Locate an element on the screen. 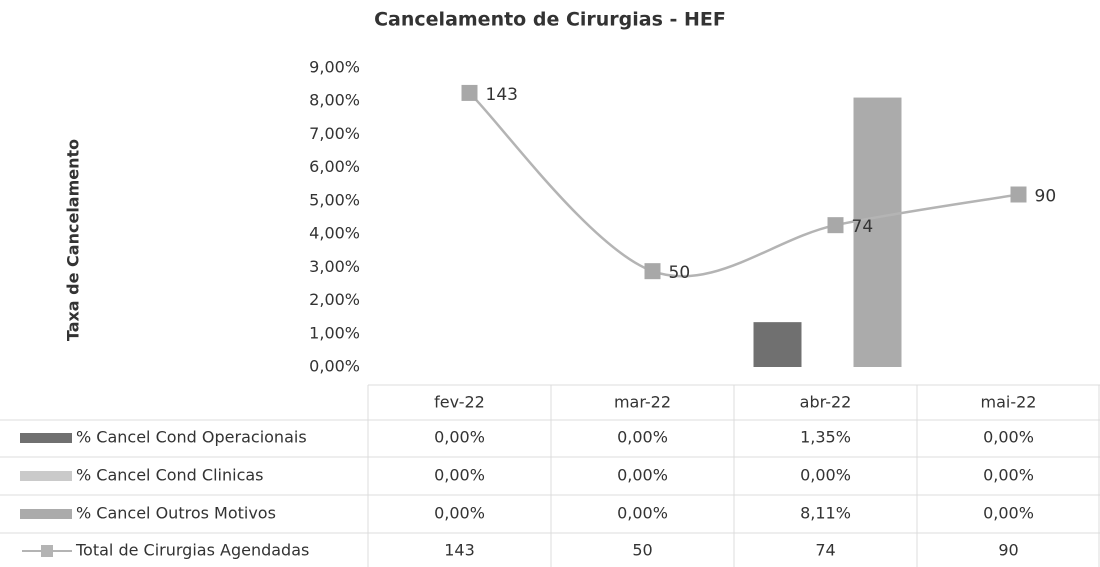 Image resolution: width=1100 pixels, height=567 pixels. chart-title: Cancelamento de Cirurgias - HEF is located at coordinates (550, 20).